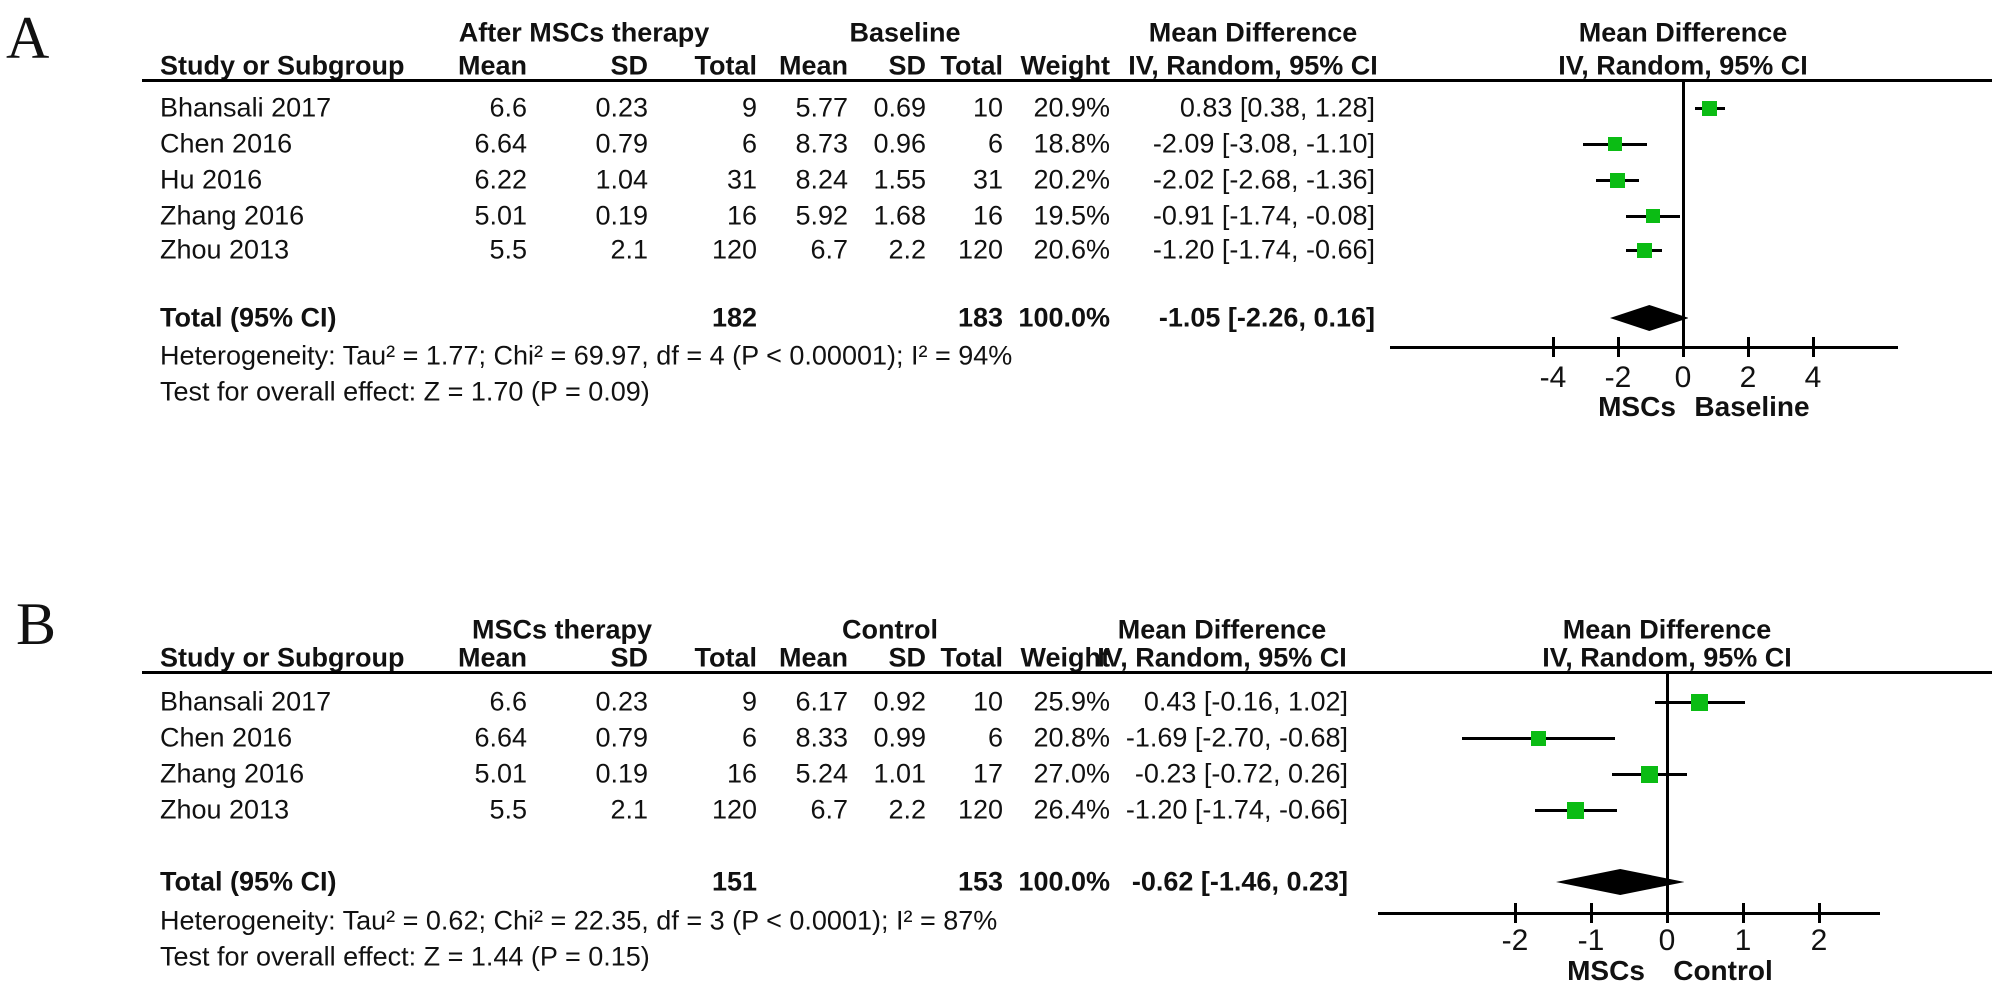 Image resolution: width=2000 pixels, height=991 pixels. Describe the element at coordinates (1071, 701) in the screenshot. I see `cell-weight: 25.9%` at that location.